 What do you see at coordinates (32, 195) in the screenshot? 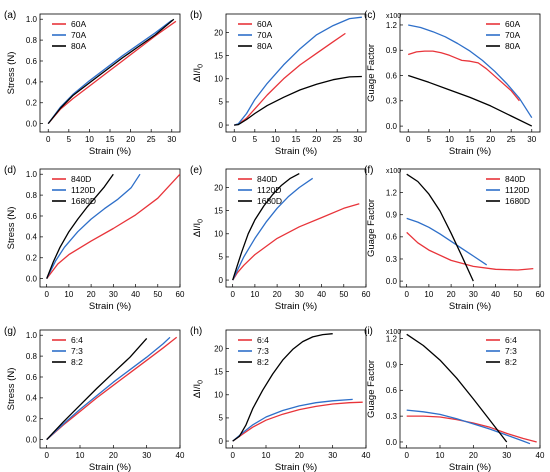
I see `y-tick-label: 0.8` at bounding box center [32, 195].